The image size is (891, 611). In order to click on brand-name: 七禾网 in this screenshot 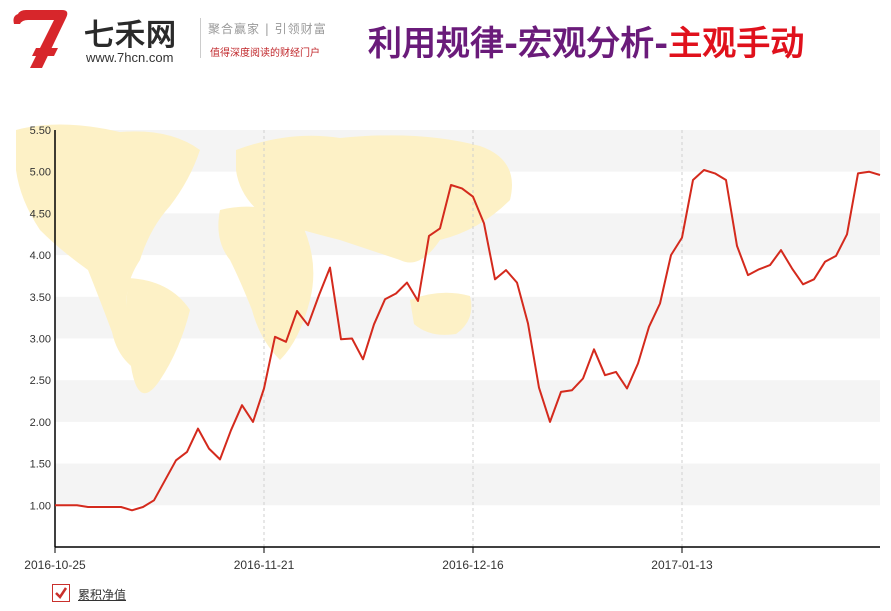, I will do `click(130, 35)`.